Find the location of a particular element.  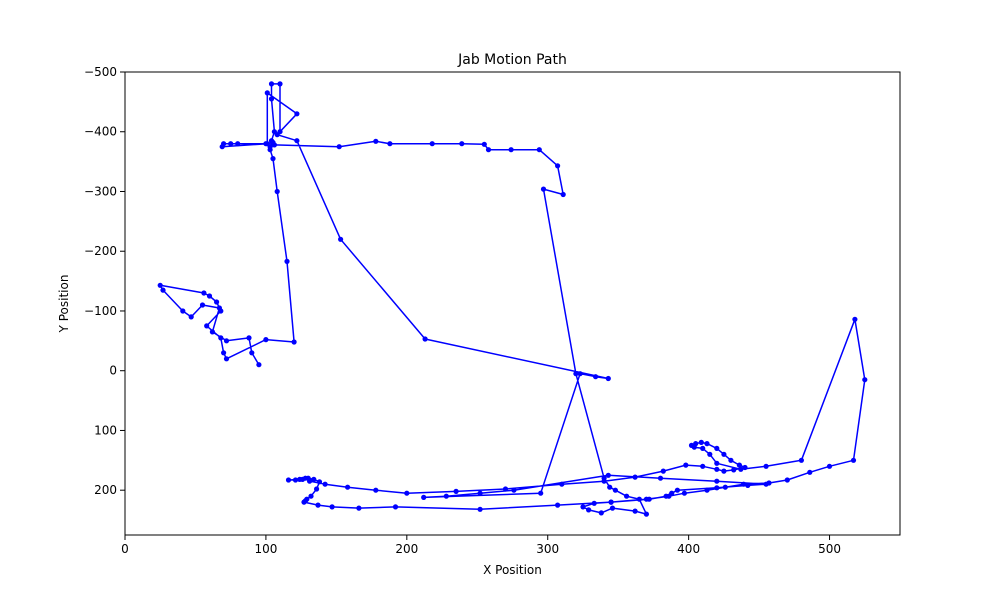

y-axis: −500 −400 −300 −200 −100 0 100 200 is located at coordinates (104, 281).